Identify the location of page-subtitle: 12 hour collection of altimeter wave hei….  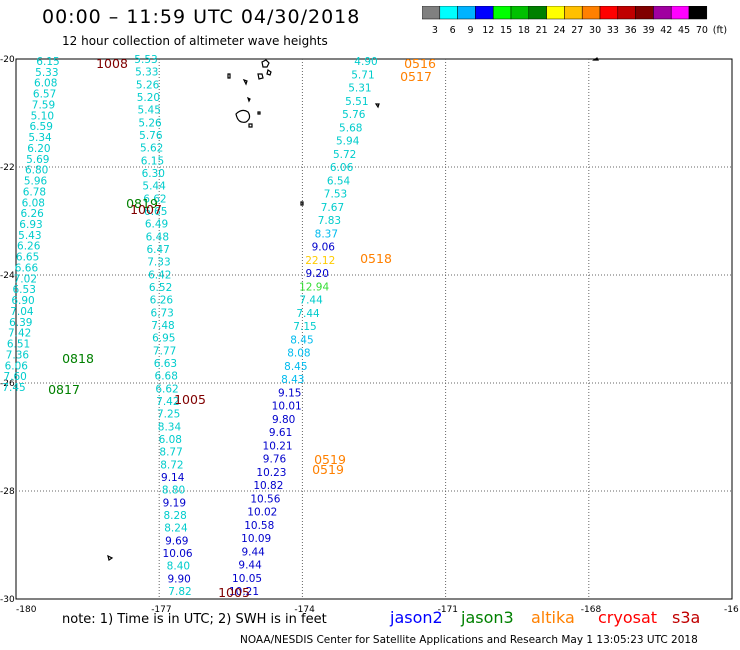
(195, 41).